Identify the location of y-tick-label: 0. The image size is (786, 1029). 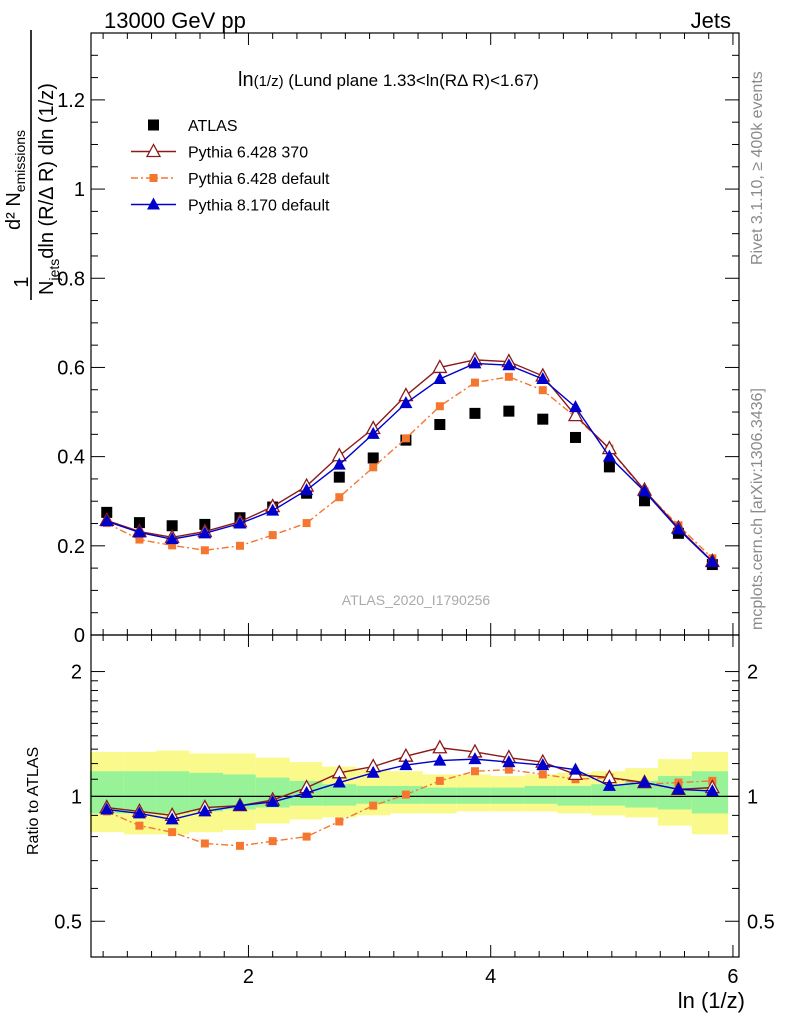
(79, 636).